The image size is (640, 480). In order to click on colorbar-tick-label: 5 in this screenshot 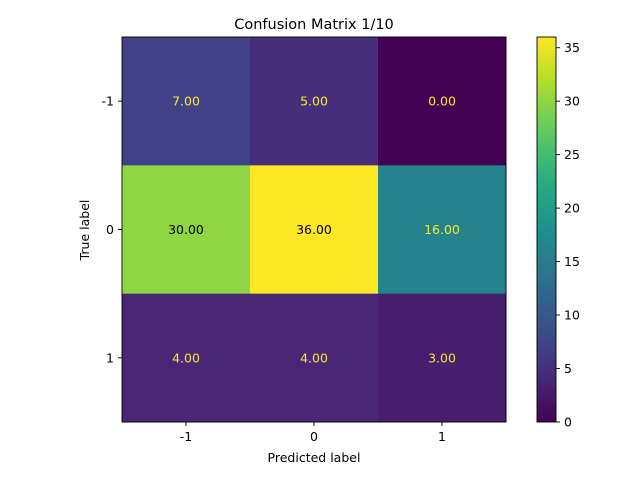, I will do `click(568, 368)`.